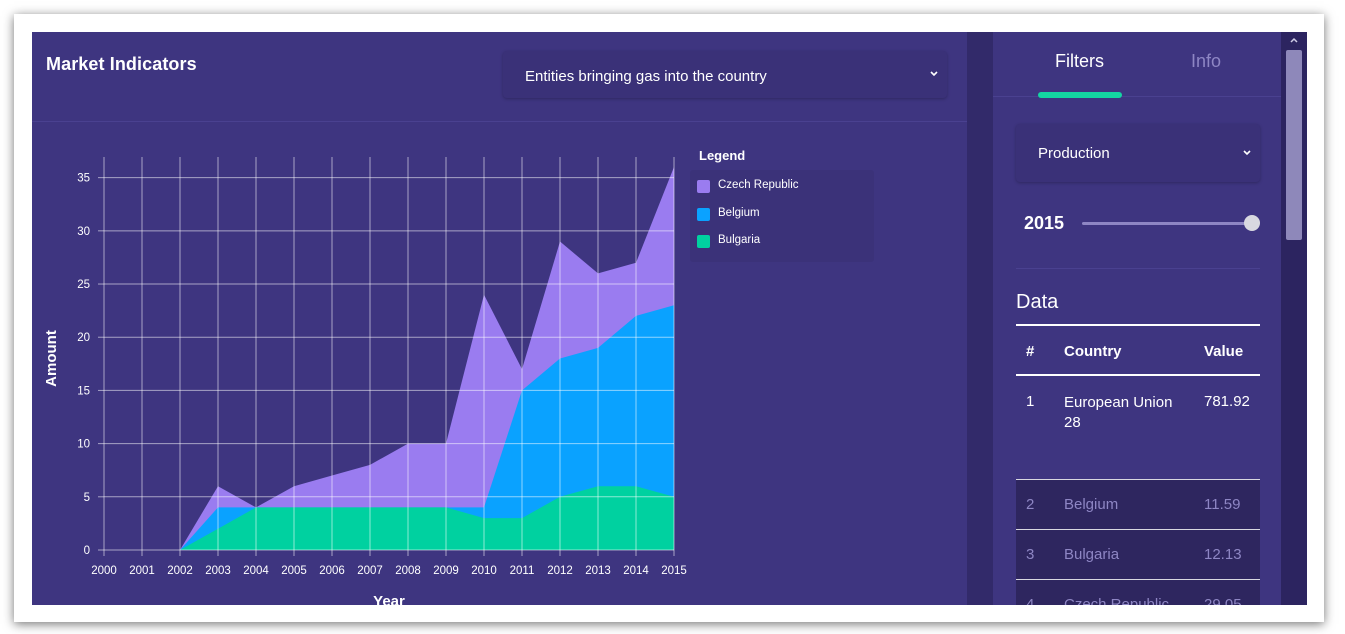 The height and width of the screenshot is (634, 1345). Describe the element at coordinates (1030, 600) in the screenshot. I see `cell-rank: 4` at that location.